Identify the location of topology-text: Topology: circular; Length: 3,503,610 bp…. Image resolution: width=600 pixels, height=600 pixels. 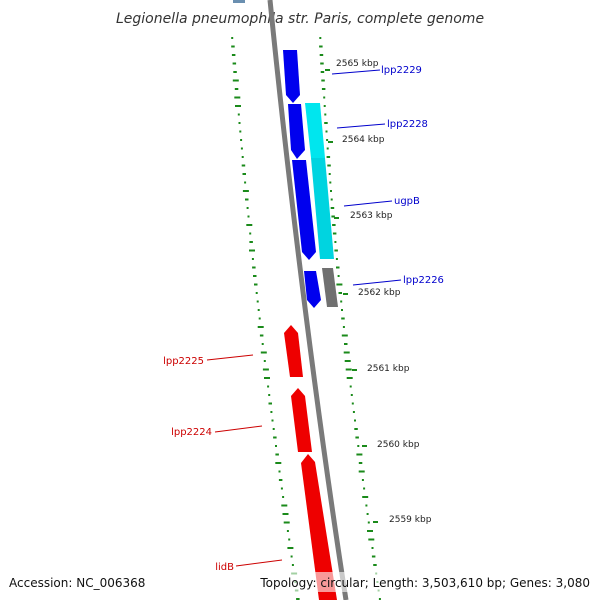
(424, 583).